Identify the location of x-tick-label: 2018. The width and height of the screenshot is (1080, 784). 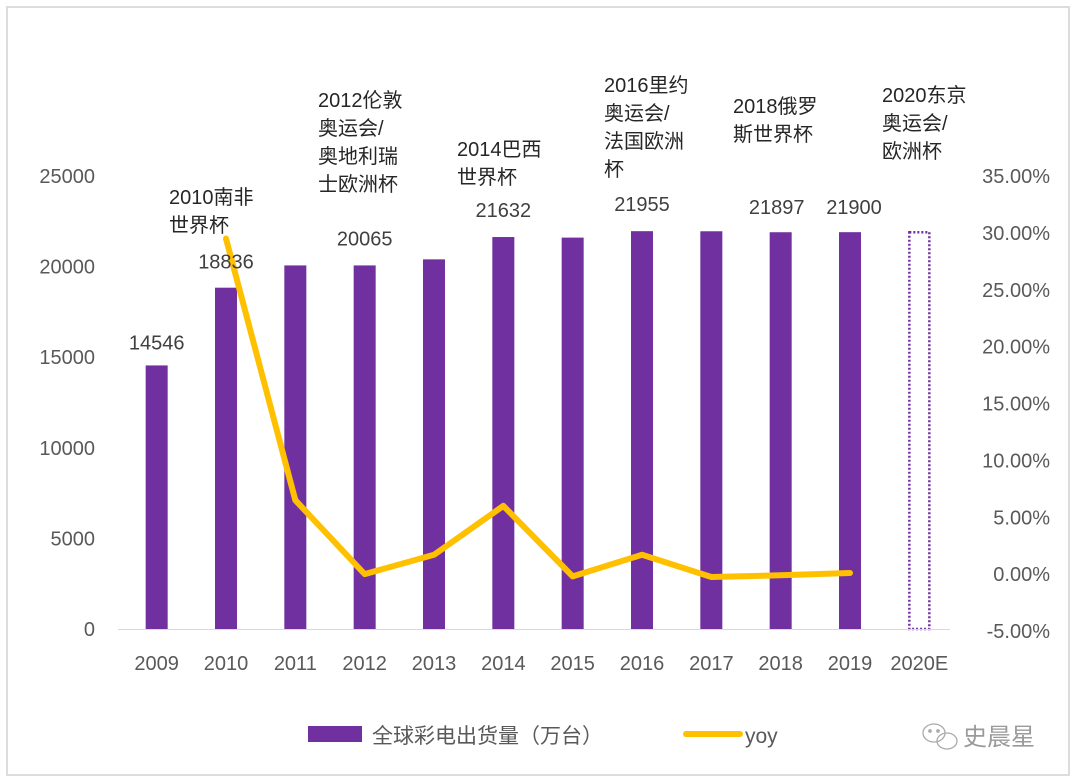
(780, 664).